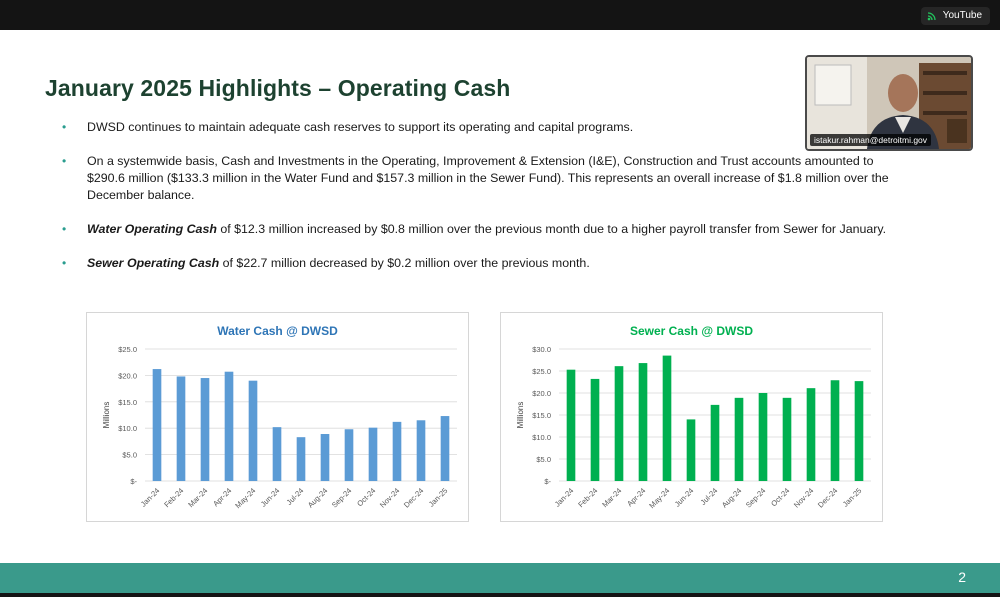 The image size is (1000, 597). What do you see at coordinates (500, 595) in the screenshot?
I see `bottom-strip` at bounding box center [500, 595].